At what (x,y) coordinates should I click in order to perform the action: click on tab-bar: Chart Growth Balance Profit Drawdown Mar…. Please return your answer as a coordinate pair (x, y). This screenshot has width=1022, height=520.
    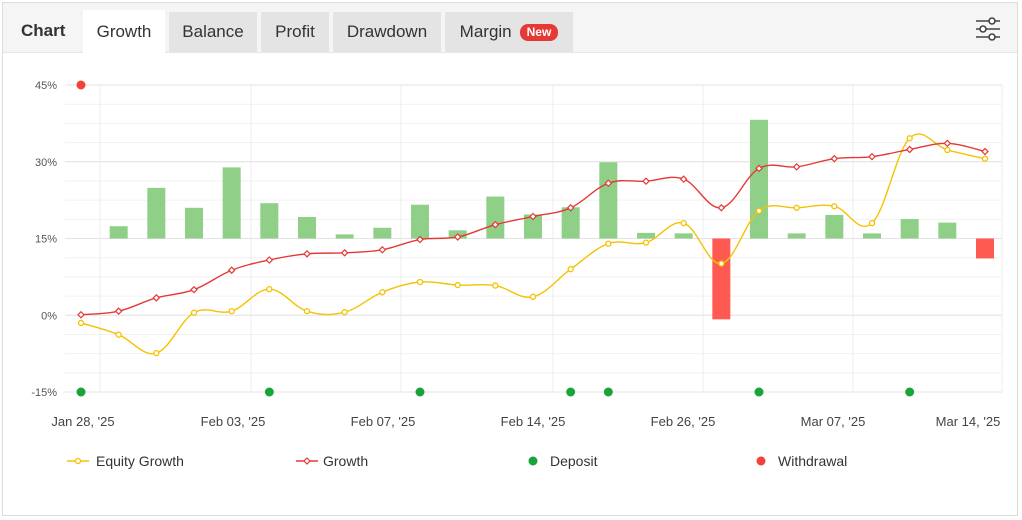
    Looking at the image, I should click on (510, 28).